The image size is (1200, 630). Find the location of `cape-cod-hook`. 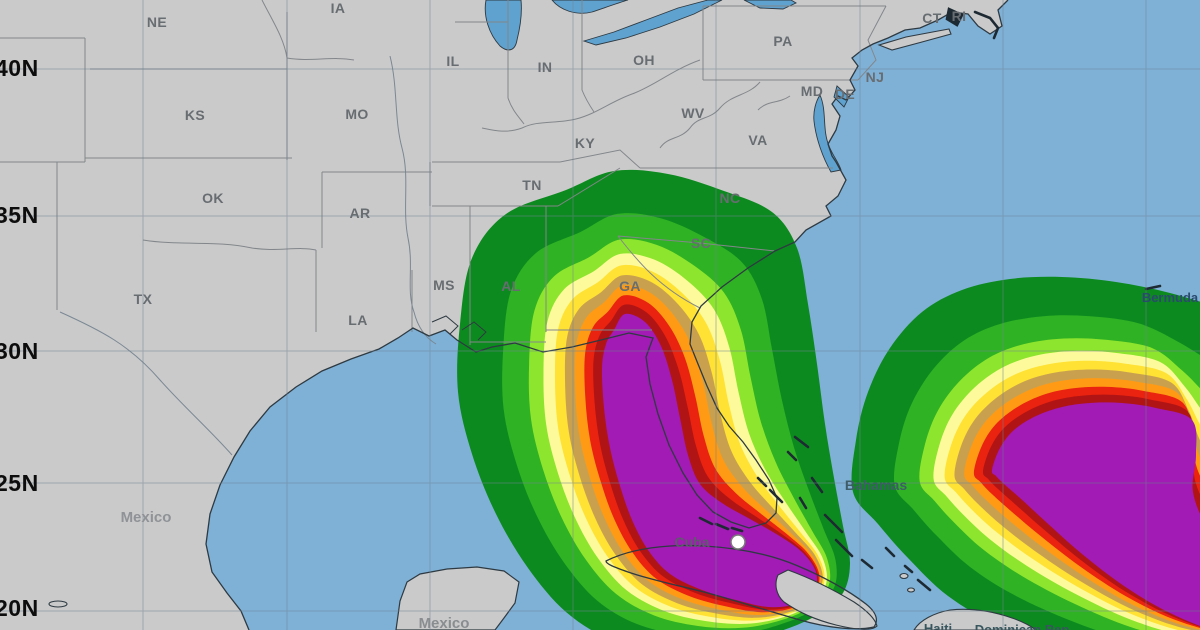

cape-cod-hook is located at coordinates (986, 25).